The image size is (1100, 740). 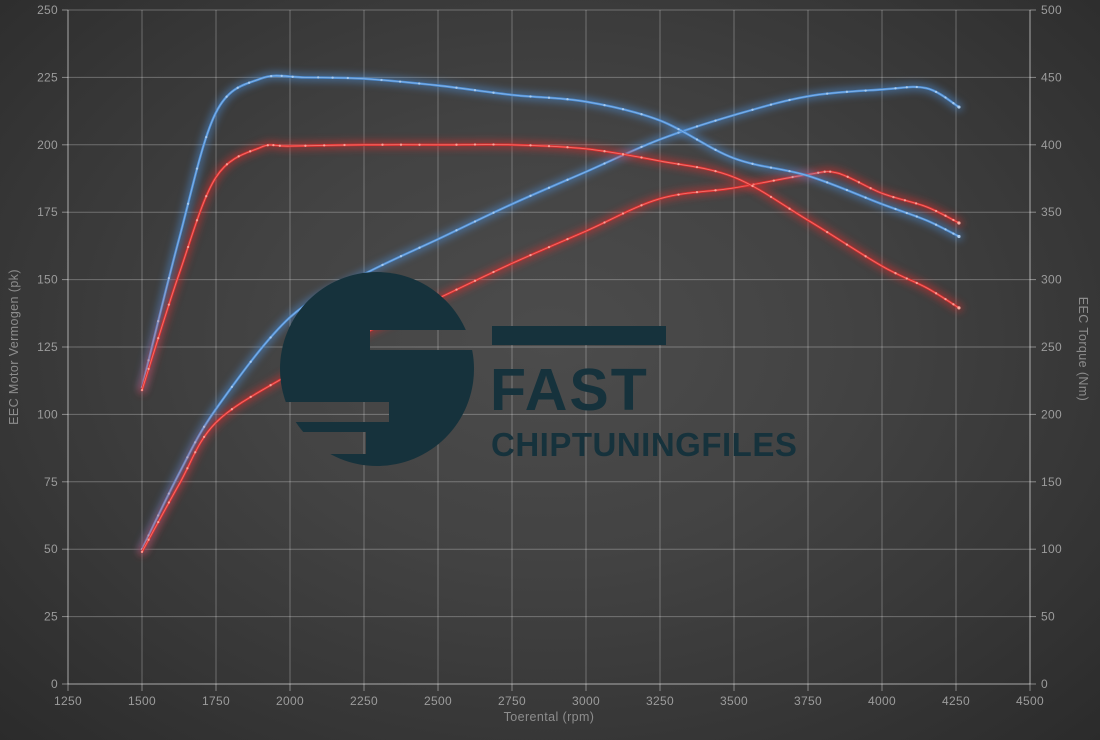 I want to click on y-left-tick-label: 150, so click(x=47, y=280).